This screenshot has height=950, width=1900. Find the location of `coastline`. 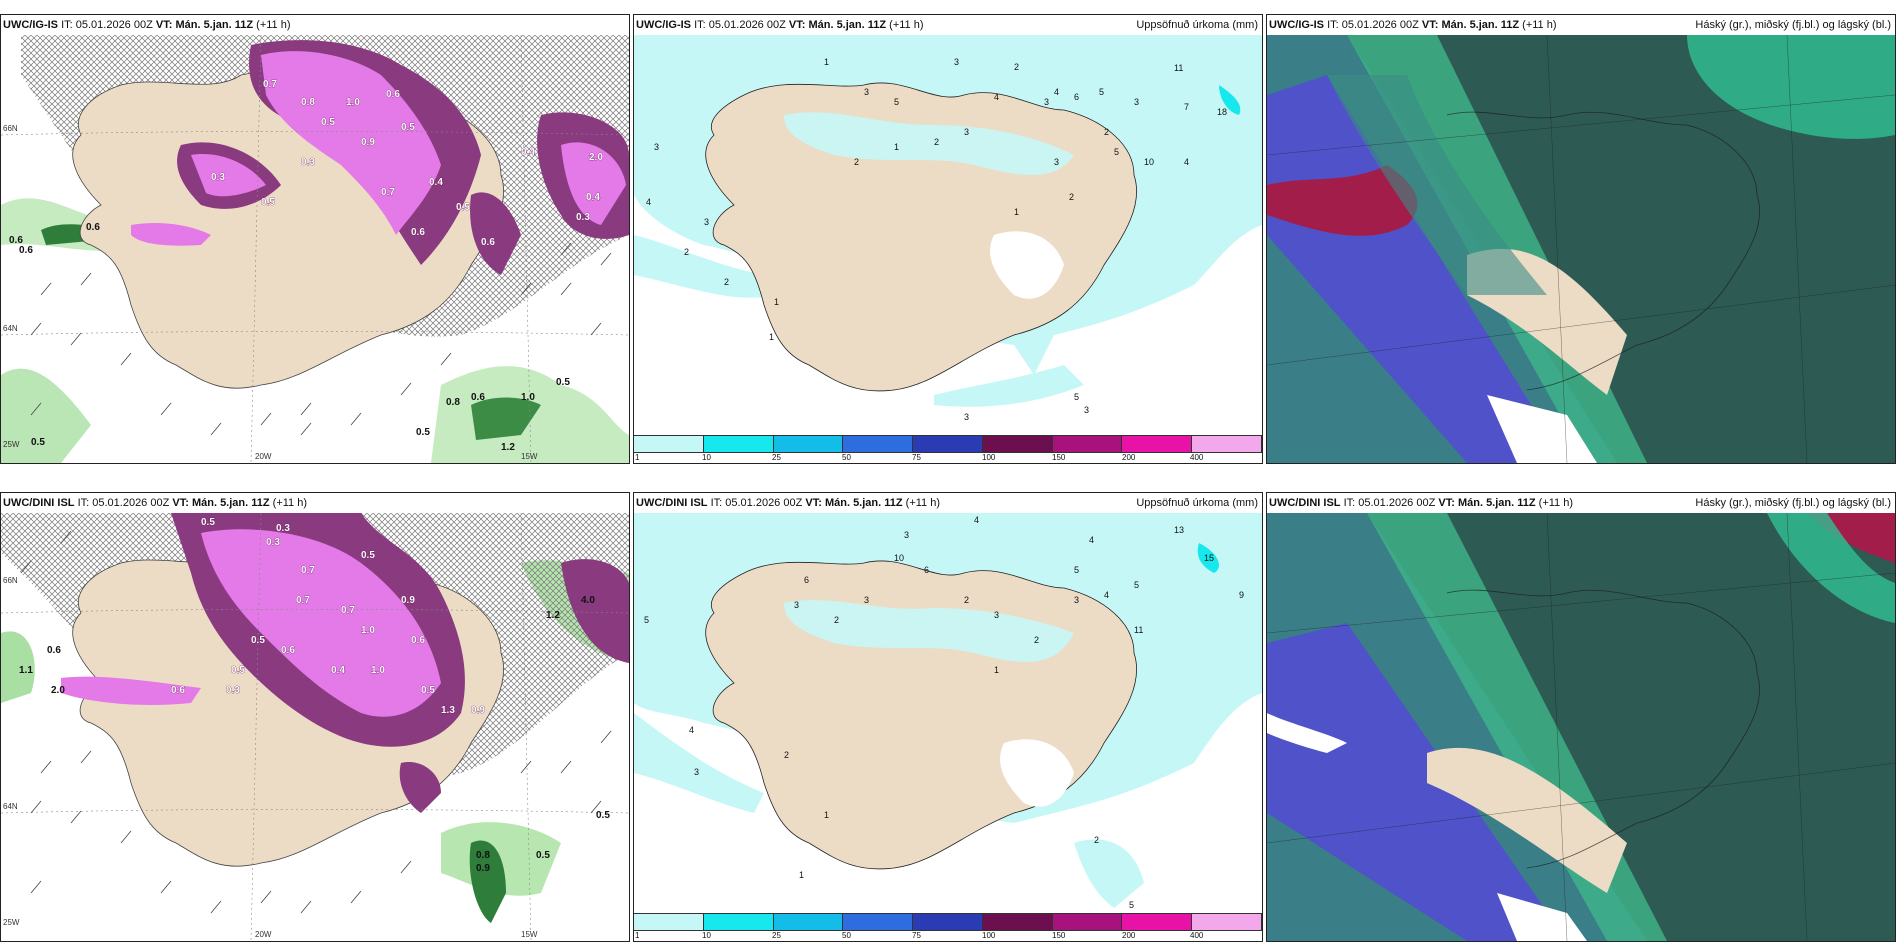

coastline is located at coordinates (1603, 729).